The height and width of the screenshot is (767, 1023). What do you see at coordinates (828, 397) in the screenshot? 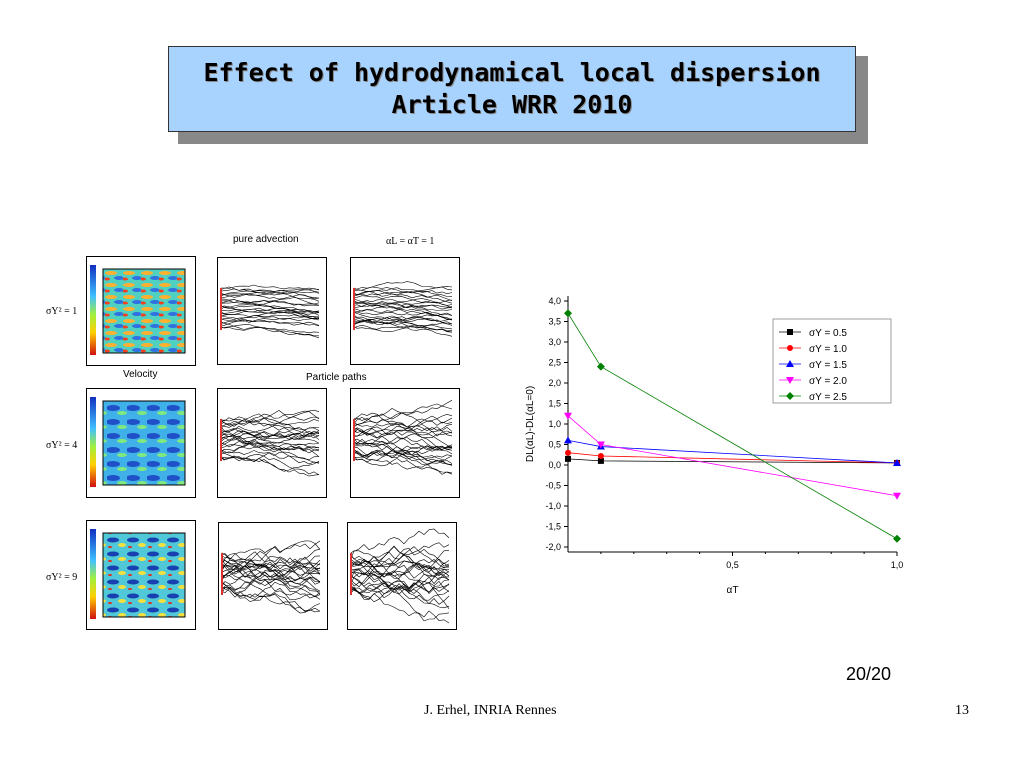
I see `legend-entry-4: σY = 2.5` at bounding box center [828, 397].